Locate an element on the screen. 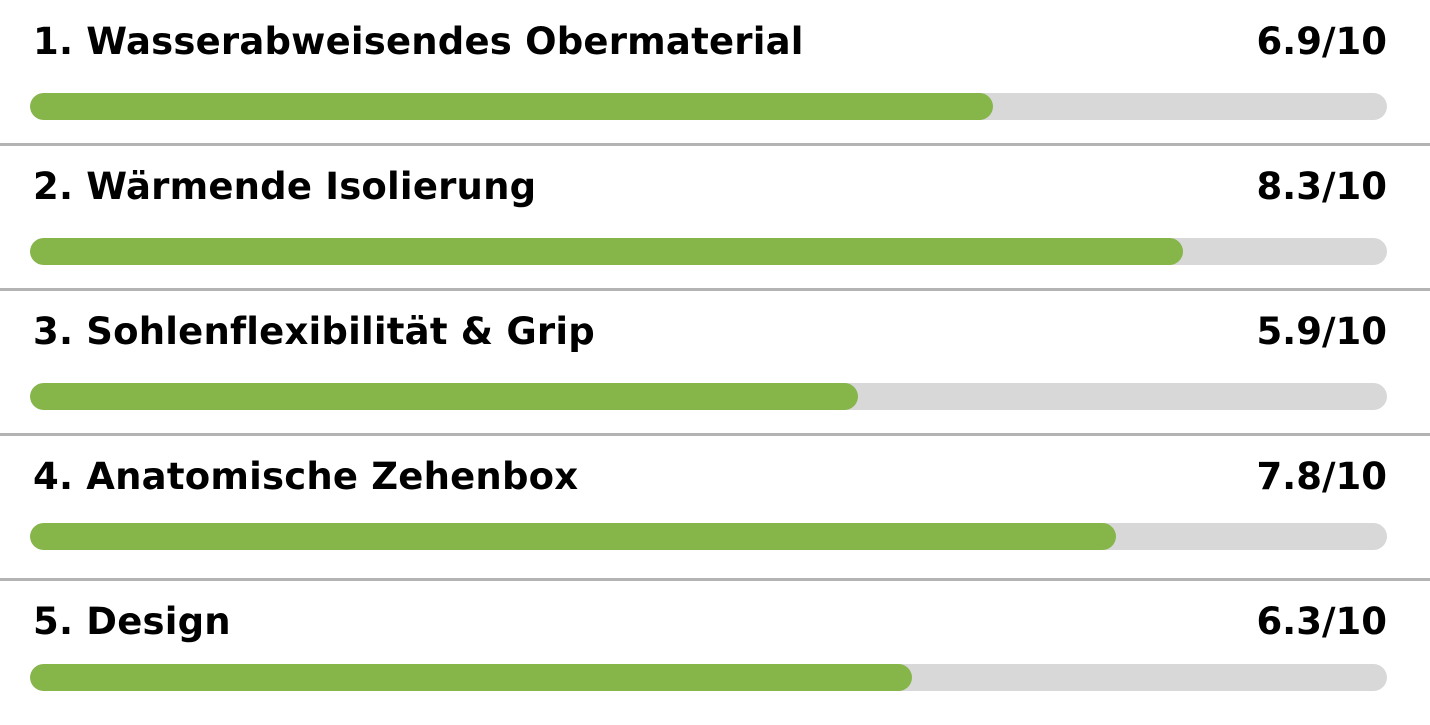 This screenshot has height=725, width=1430. rating-label: 5. Design is located at coordinates (132, 621).